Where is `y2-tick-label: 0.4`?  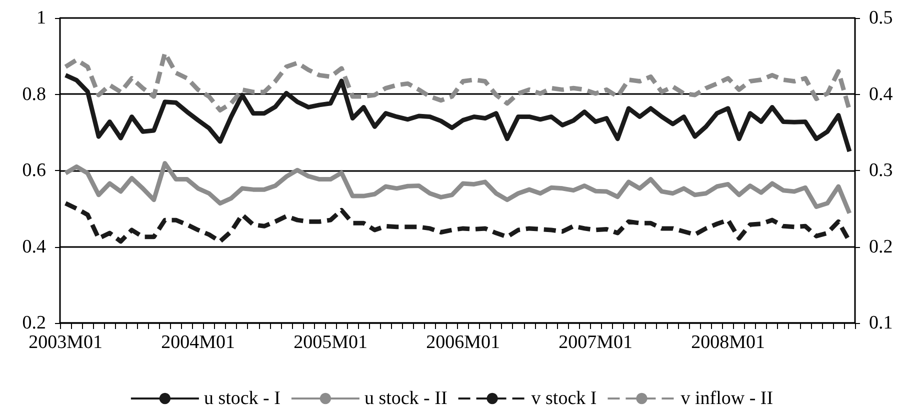 y2-tick-label: 0.4 is located at coordinates (881, 94).